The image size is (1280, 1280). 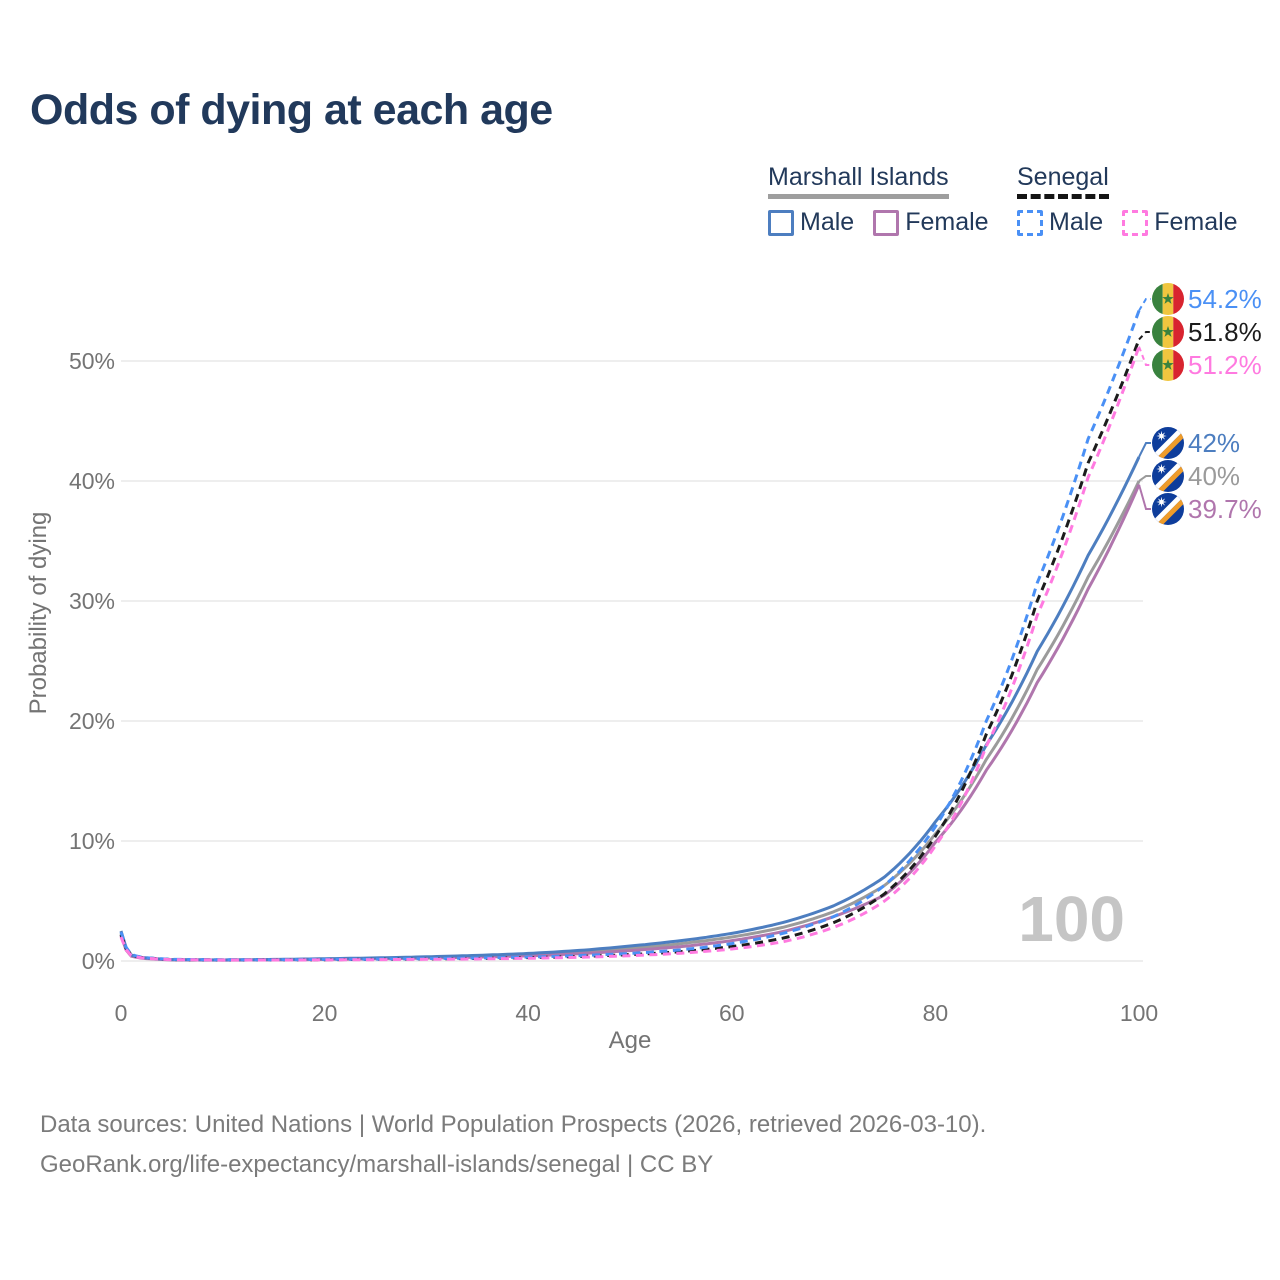 I want to click on legend-item-marshall-islands-female: Female, so click(x=931, y=222).